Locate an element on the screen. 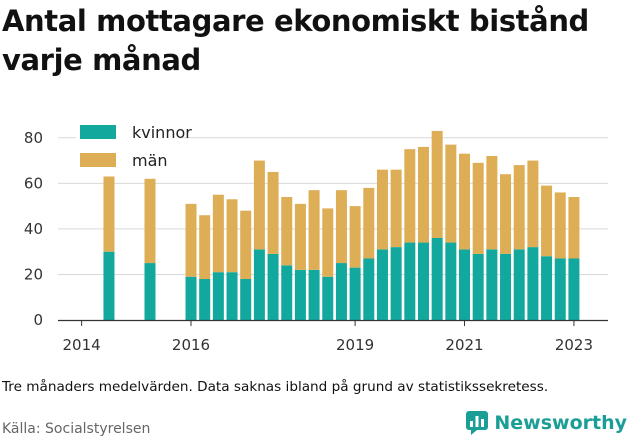 The image size is (631, 439). y-tick-label: 40 is located at coordinates (33, 229).